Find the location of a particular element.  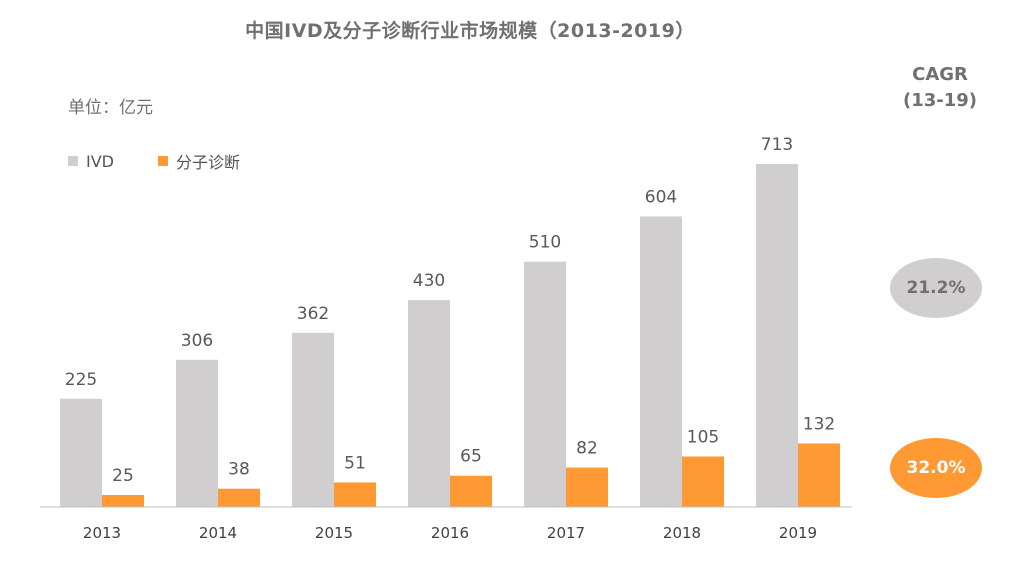

legend-item-ivd: IVD is located at coordinates (91, 161).